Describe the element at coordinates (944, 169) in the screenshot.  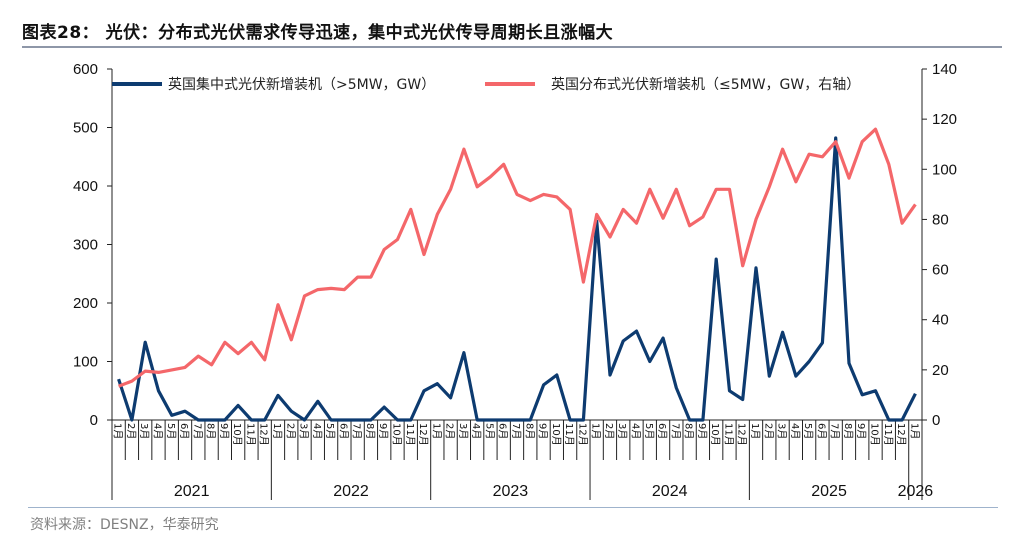
I see `right-axis-tick-label: 100` at that location.